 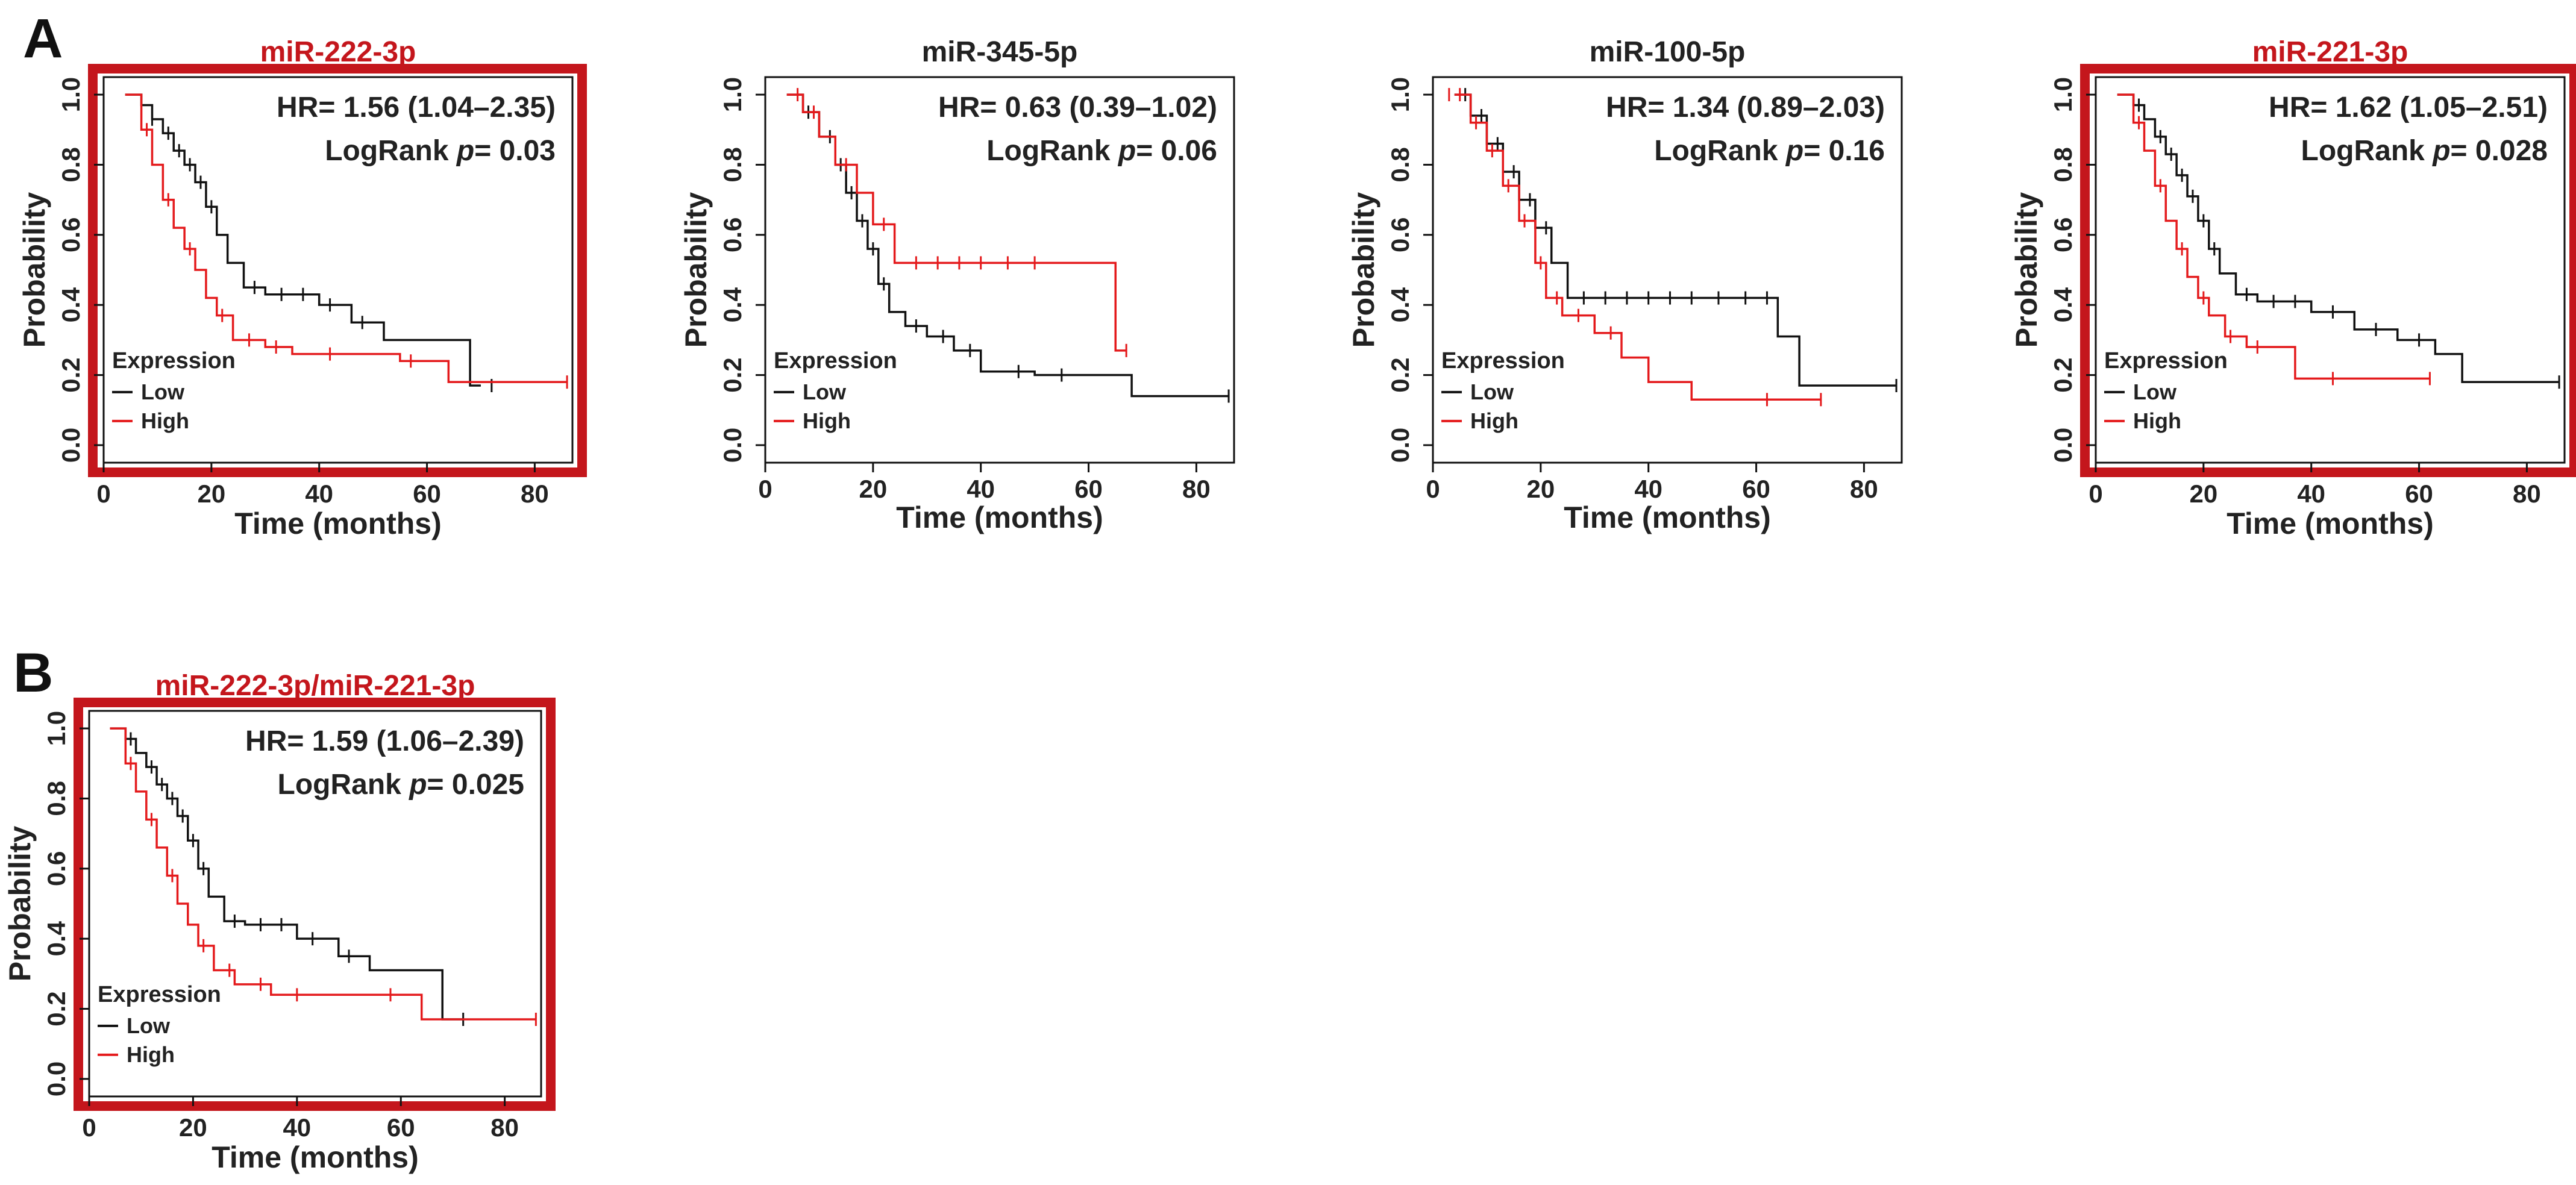 I want to click on chart-title: miR-100-5p, so click(x=1668, y=52).